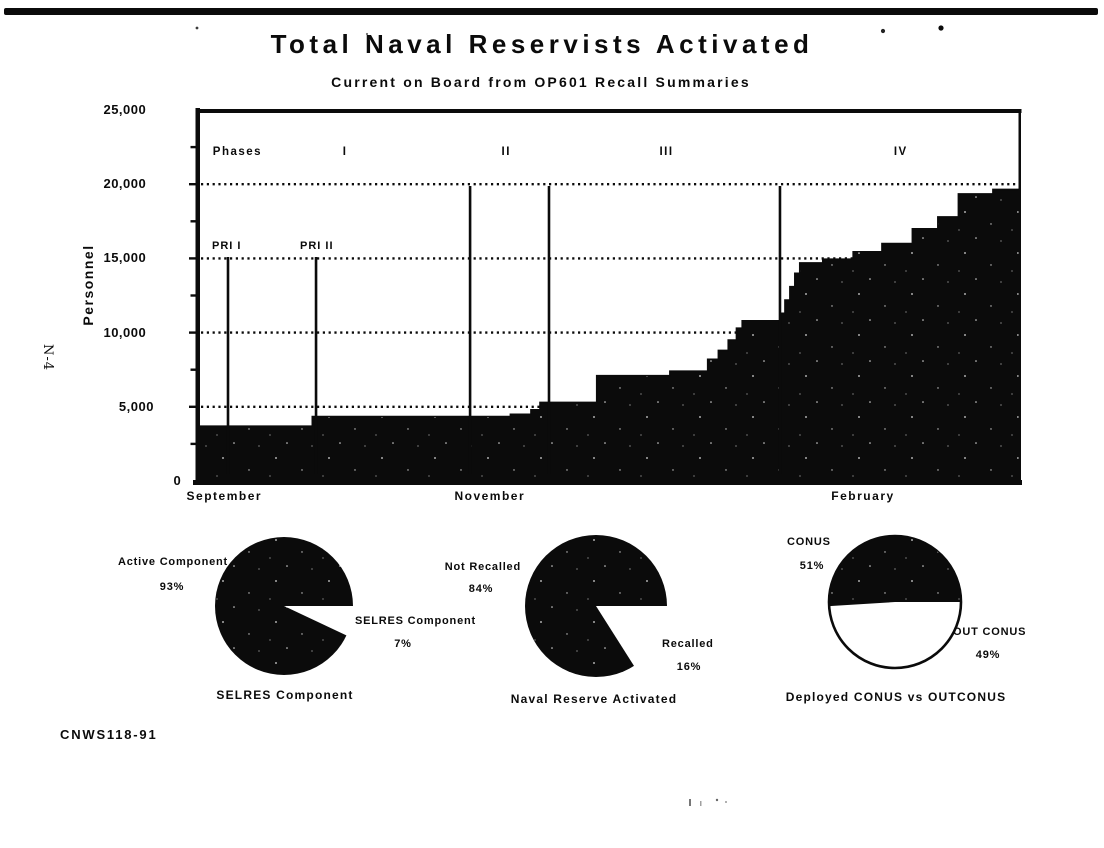 This screenshot has width=1104, height=848. Describe the element at coordinates (403, 644) in the screenshot. I see `pie-1-label-3: 7%` at that location.